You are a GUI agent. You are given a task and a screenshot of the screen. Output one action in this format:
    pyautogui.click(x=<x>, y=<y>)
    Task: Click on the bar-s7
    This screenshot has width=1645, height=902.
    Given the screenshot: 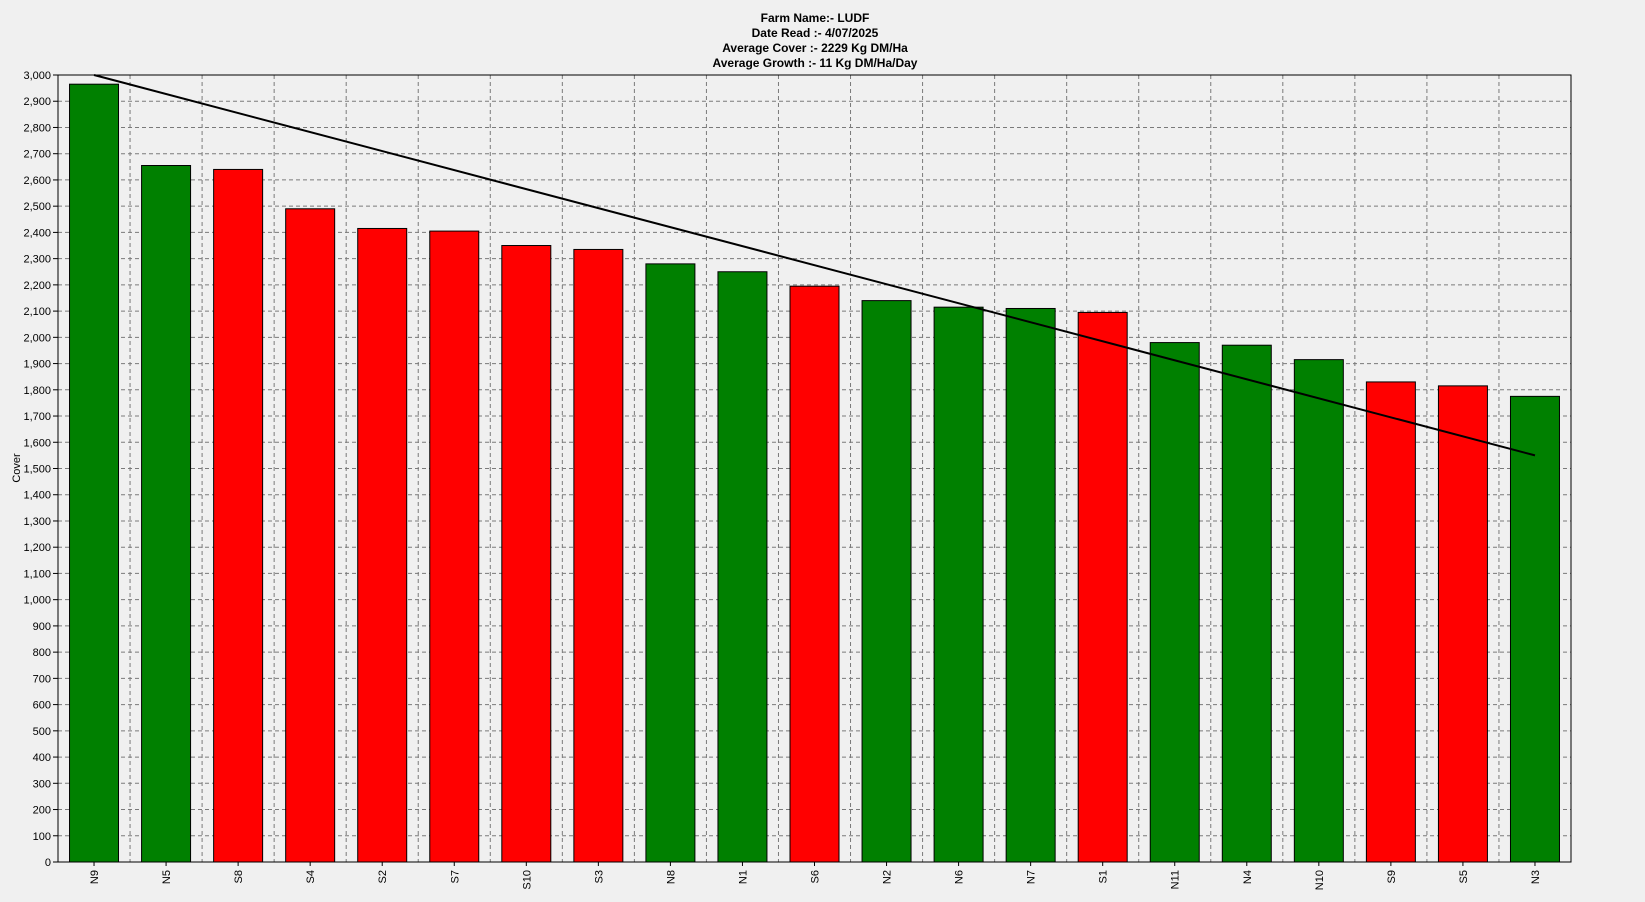 What is the action you would take?
    pyautogui.click(x=454, y=546)
    